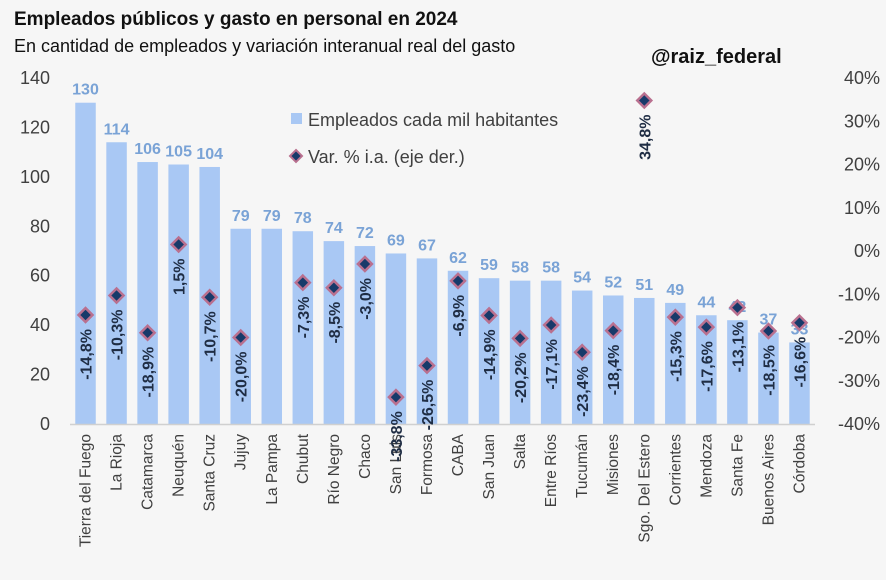 The width and height of the screenshot is (886, 580). Describe the element at coordinates (241, 216) in the screenshot. I see `bar-value-label: 79` at that location.